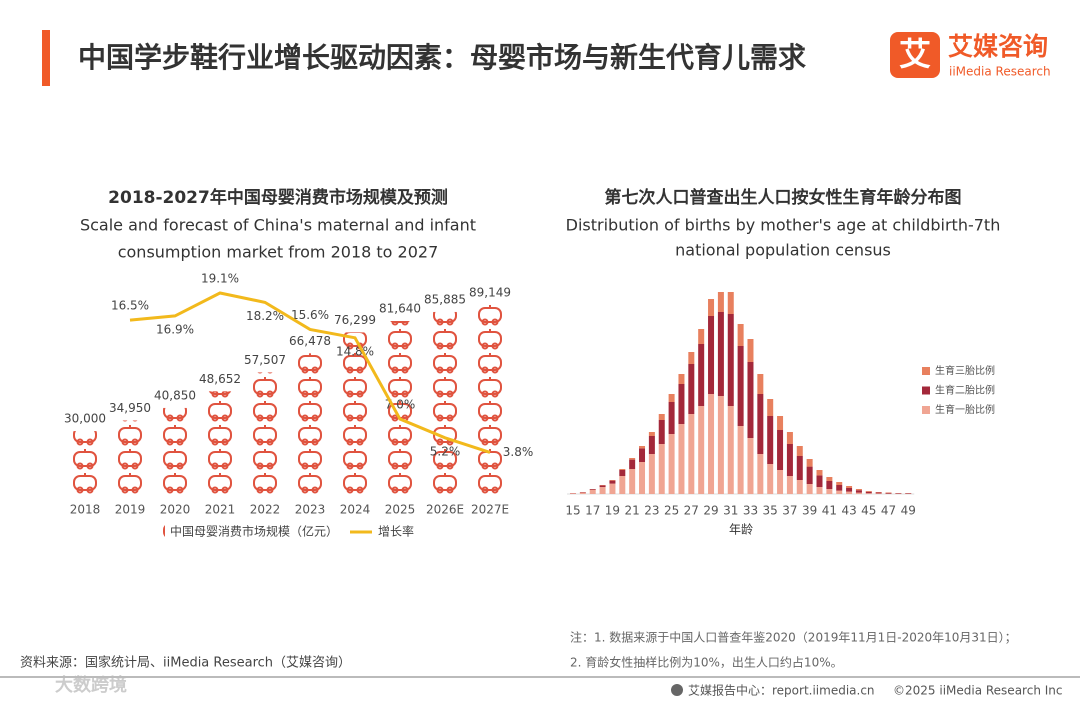  What do you see at coordinates (220, 510) in the screenshot?
I see `x-tick-label: 2021` at bounding box center [220, 510].